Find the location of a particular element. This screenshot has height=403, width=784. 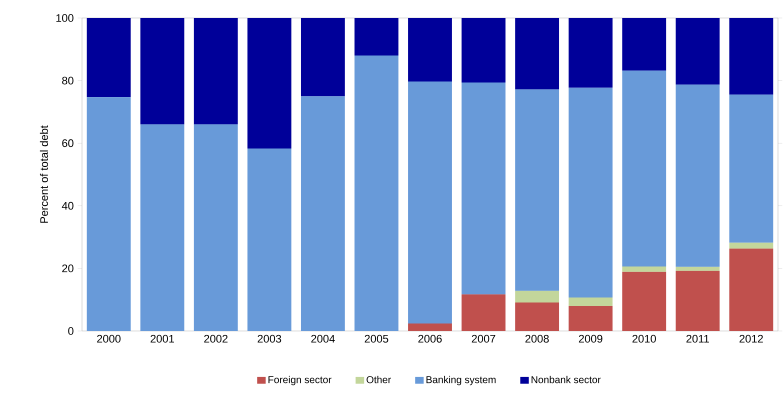

x-tick-label: 2000 is located at coordinates (109, 338).